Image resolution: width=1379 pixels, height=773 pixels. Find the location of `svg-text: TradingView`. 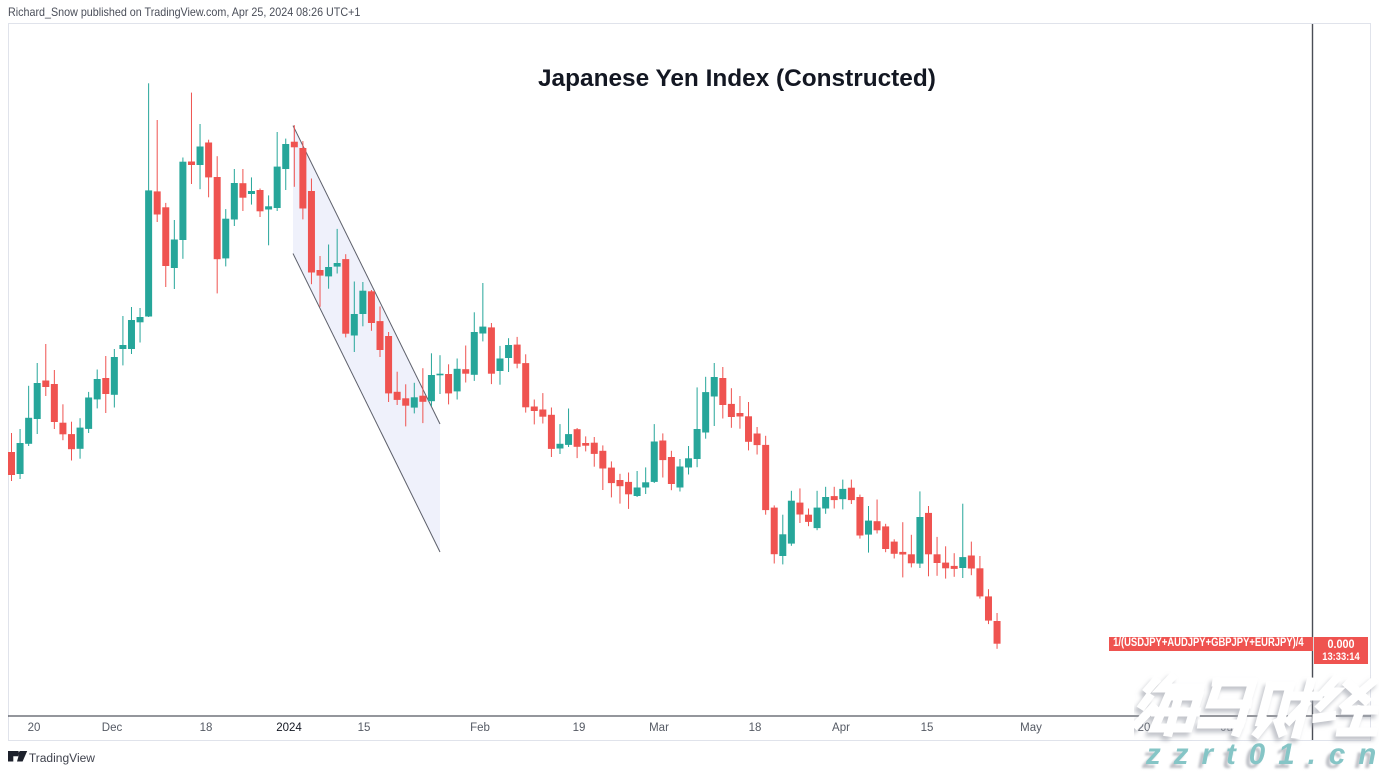

svg-text: TradingView is located at coordinates (62, 758).